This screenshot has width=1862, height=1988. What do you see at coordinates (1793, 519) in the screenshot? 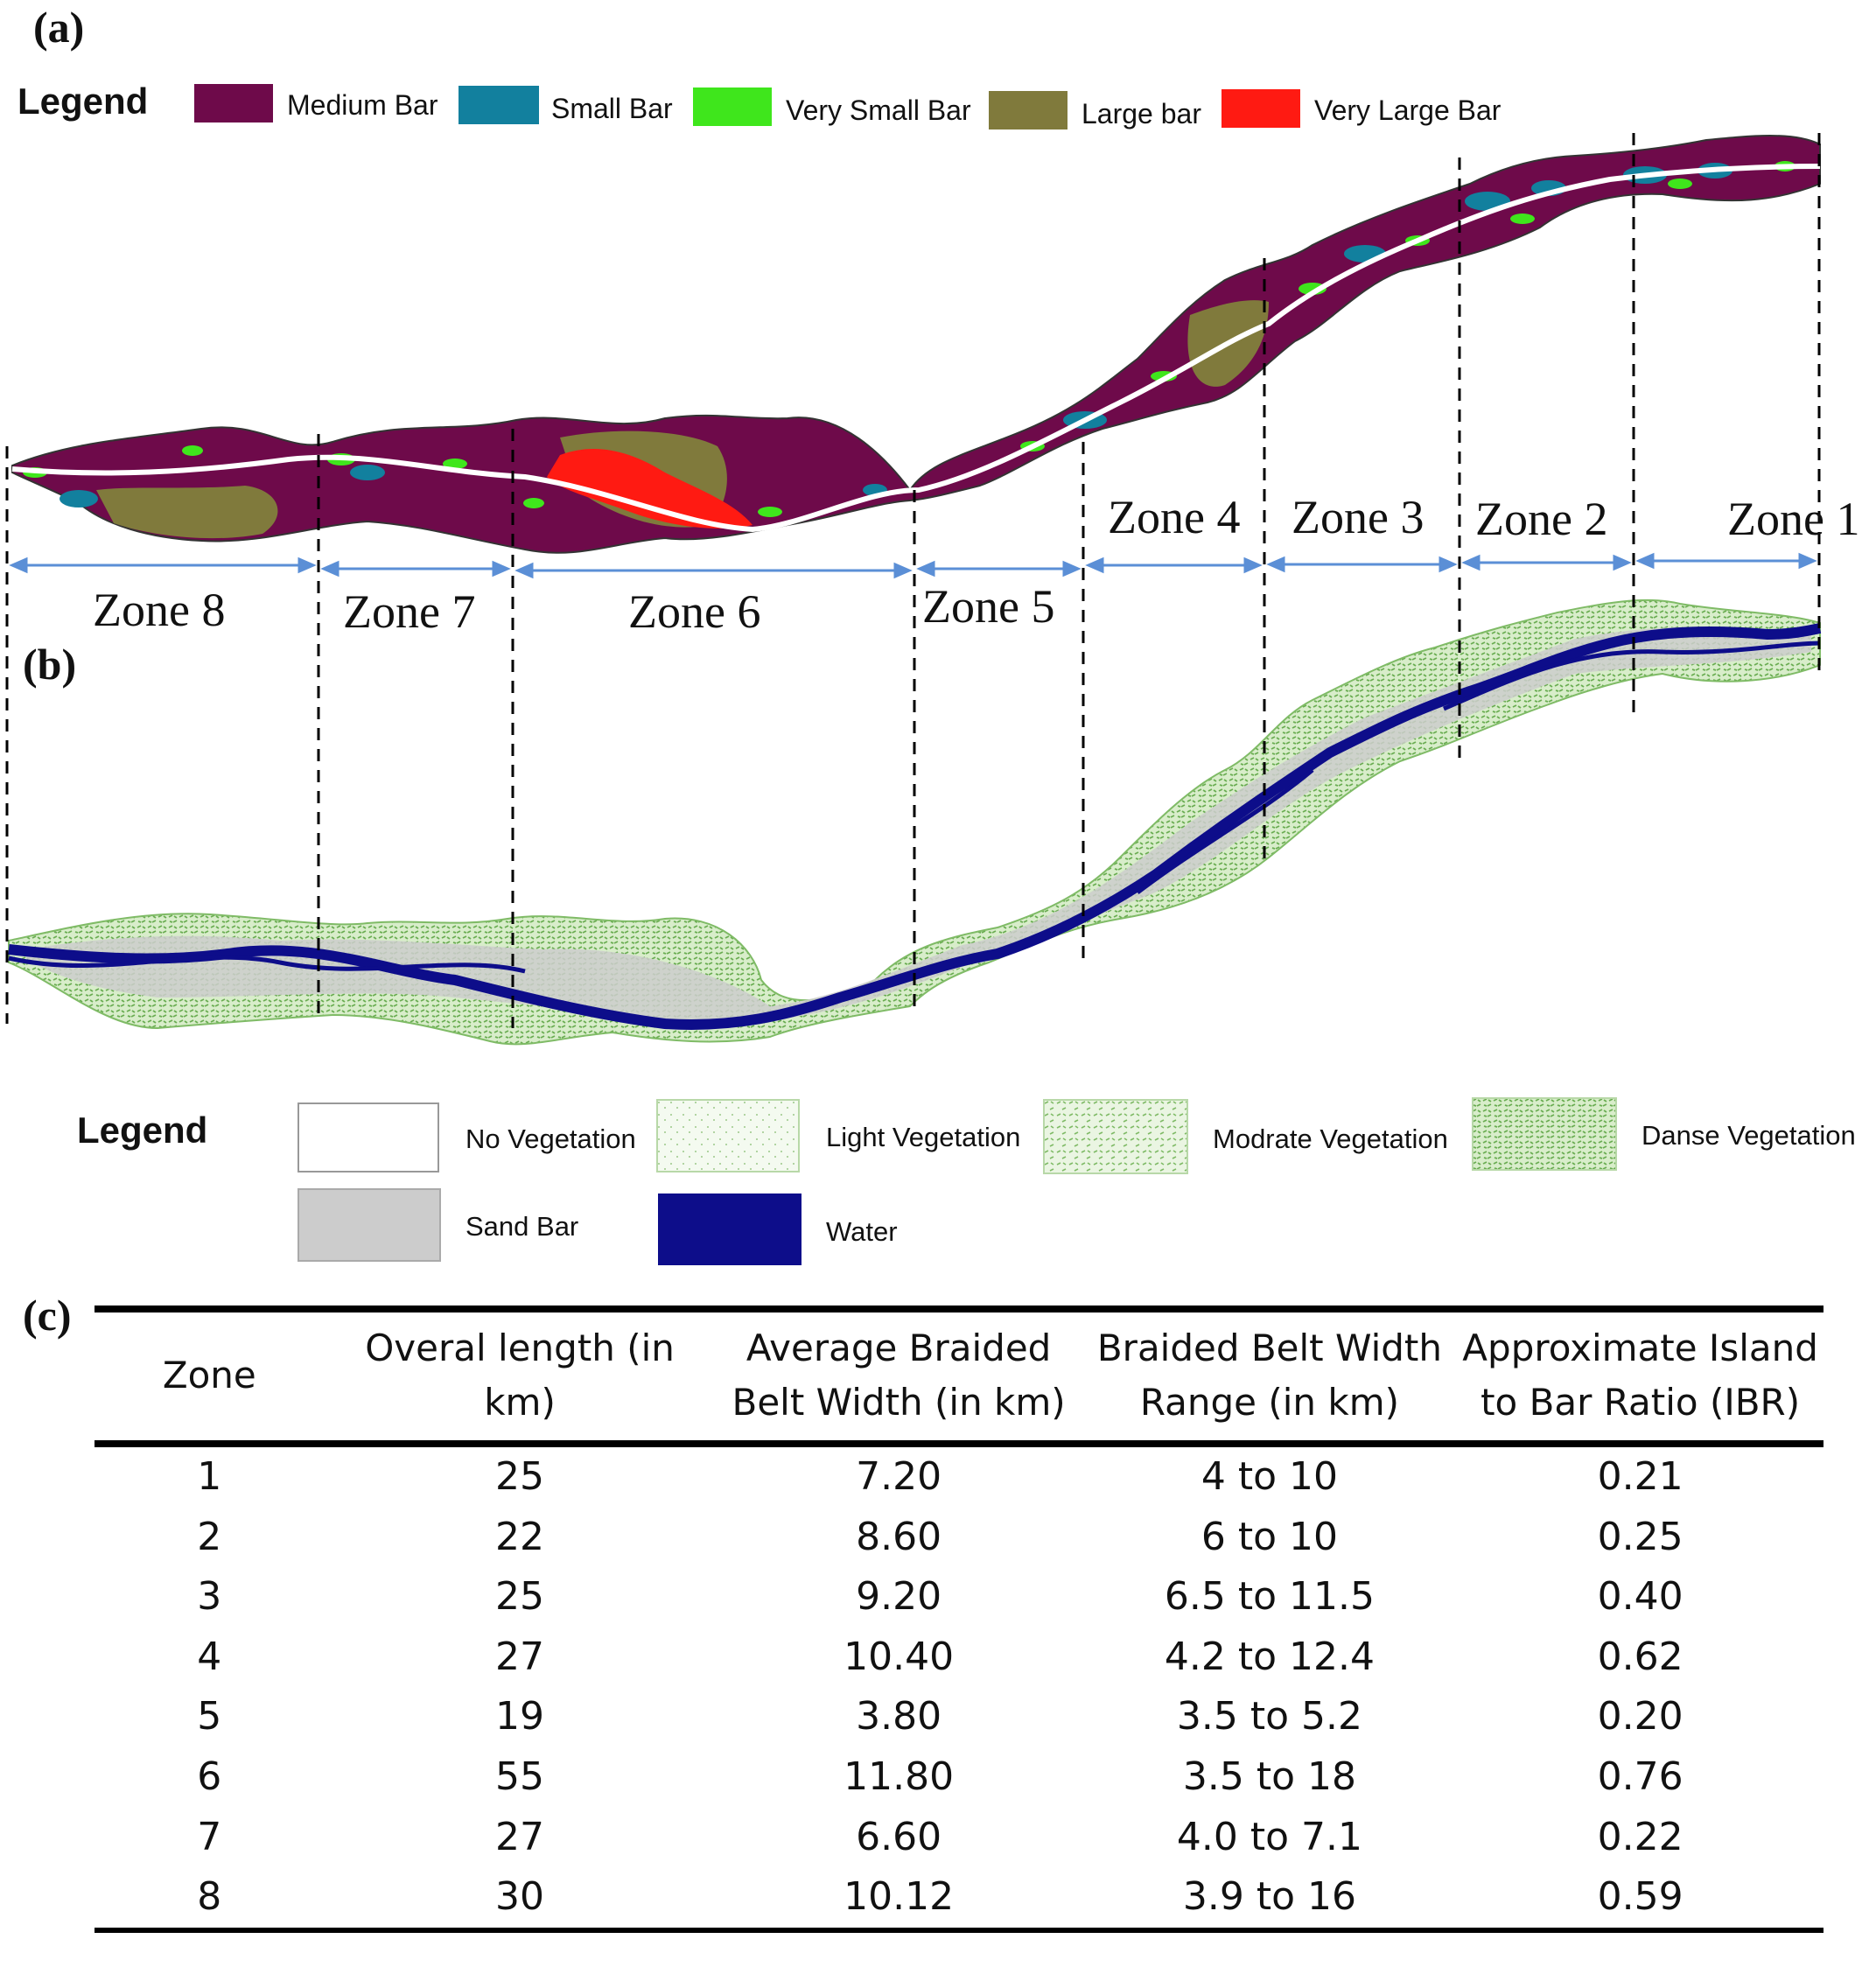
I see `zone-label-1: Zone 1` at bounding box center [1793, 519].